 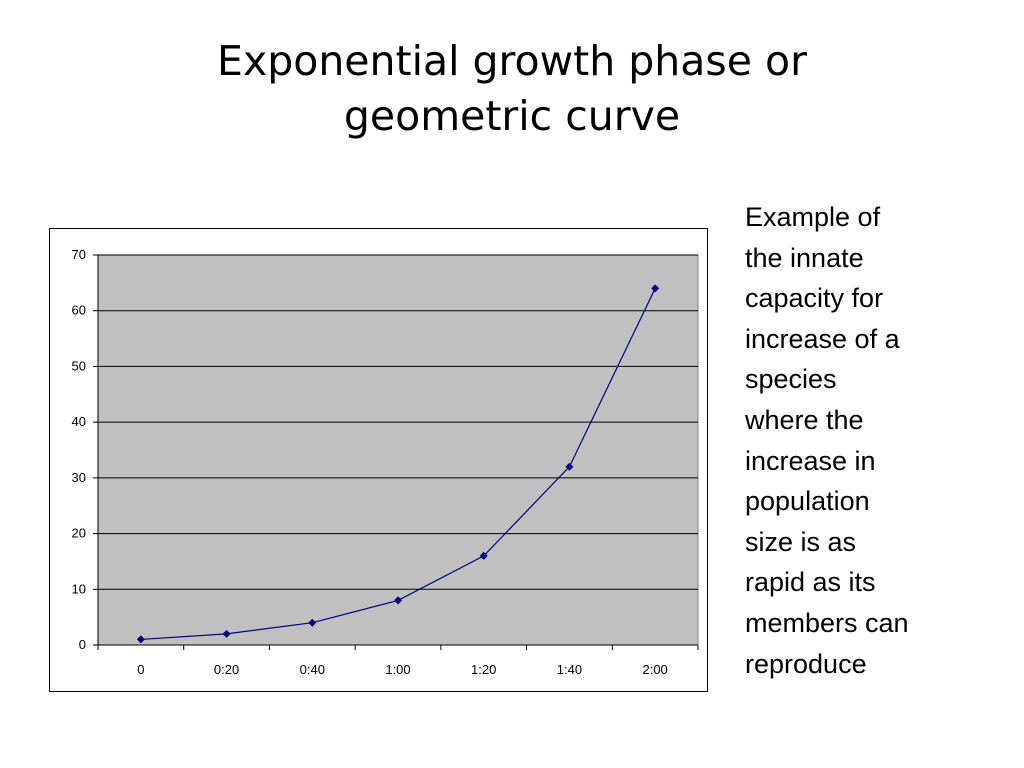 I want to click on title-line-1: Exponential growth phase or, so click(x=512, y=61).